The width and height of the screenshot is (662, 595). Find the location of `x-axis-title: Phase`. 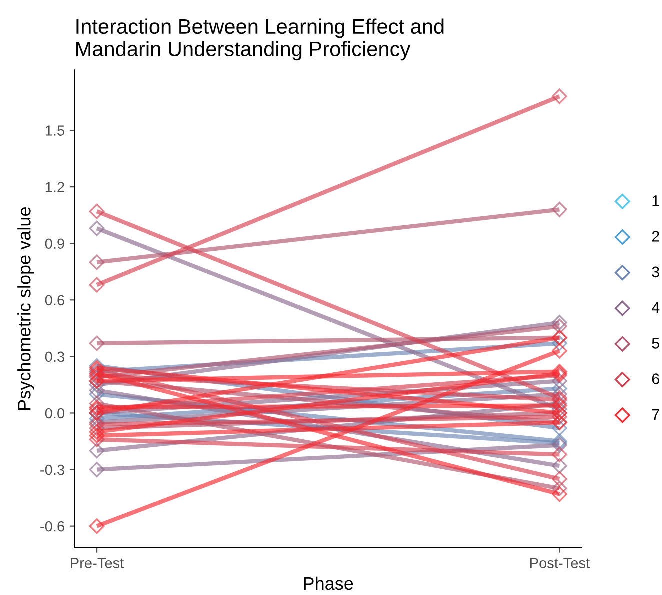

x-axis-title: Phase is located at coordinates (329, 583).